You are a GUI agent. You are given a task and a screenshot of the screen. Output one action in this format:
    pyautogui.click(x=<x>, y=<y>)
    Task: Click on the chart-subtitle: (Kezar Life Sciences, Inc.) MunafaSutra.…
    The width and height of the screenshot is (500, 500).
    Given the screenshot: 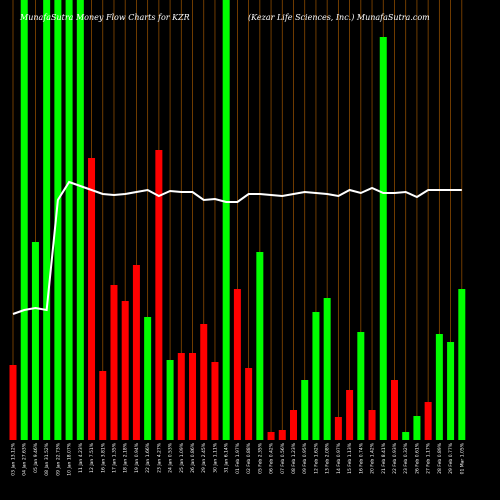 What is the action you would take?
    pyautogui.click(x=339, y=17)
    